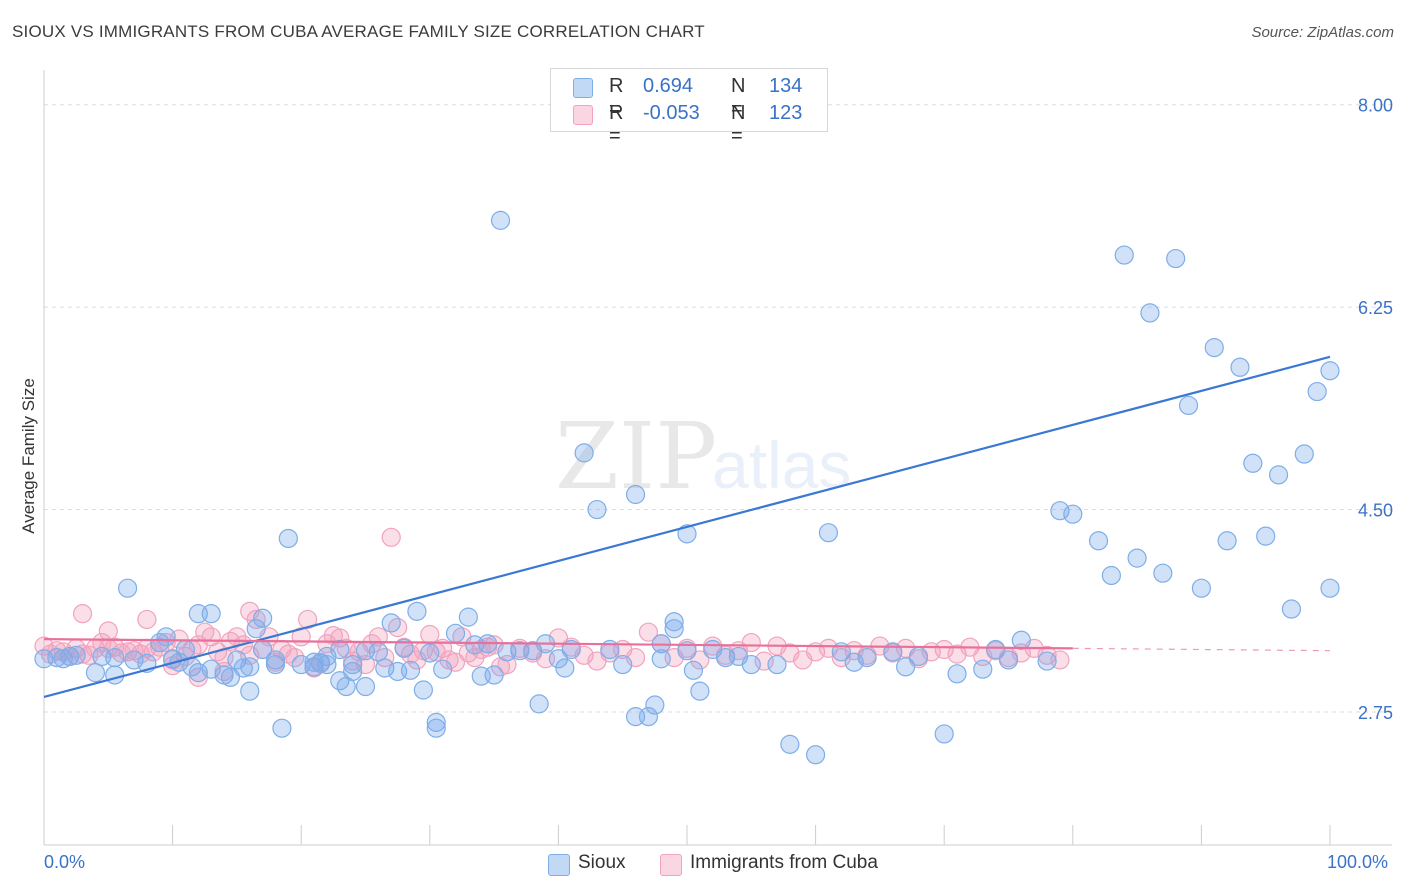  What do you see at coordinates (671, 865) in the screenshot?
I see `legend-swatch-cuba` at bounding box center [671, 865].